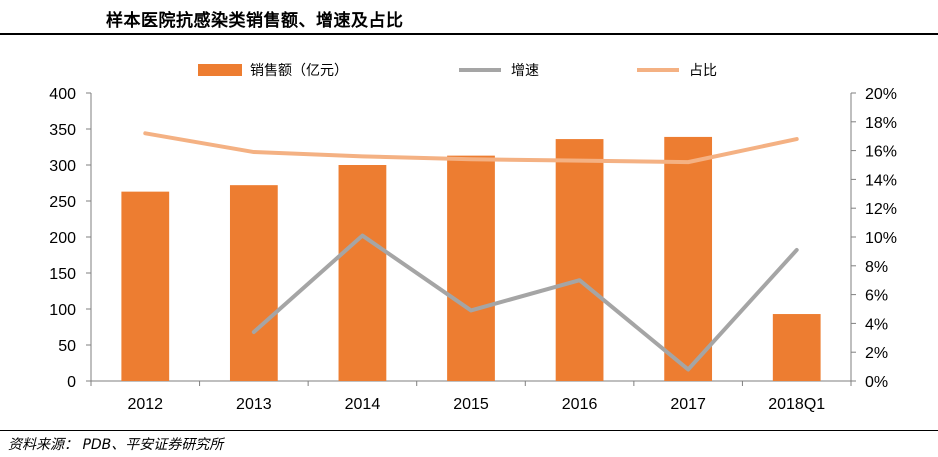 This screenshot has height=457, width=938. What do you see at coordinates (299, 70) in the screenshot?
I see `legend-label: 销售额（亿元）` at bounding box center [299, 70].